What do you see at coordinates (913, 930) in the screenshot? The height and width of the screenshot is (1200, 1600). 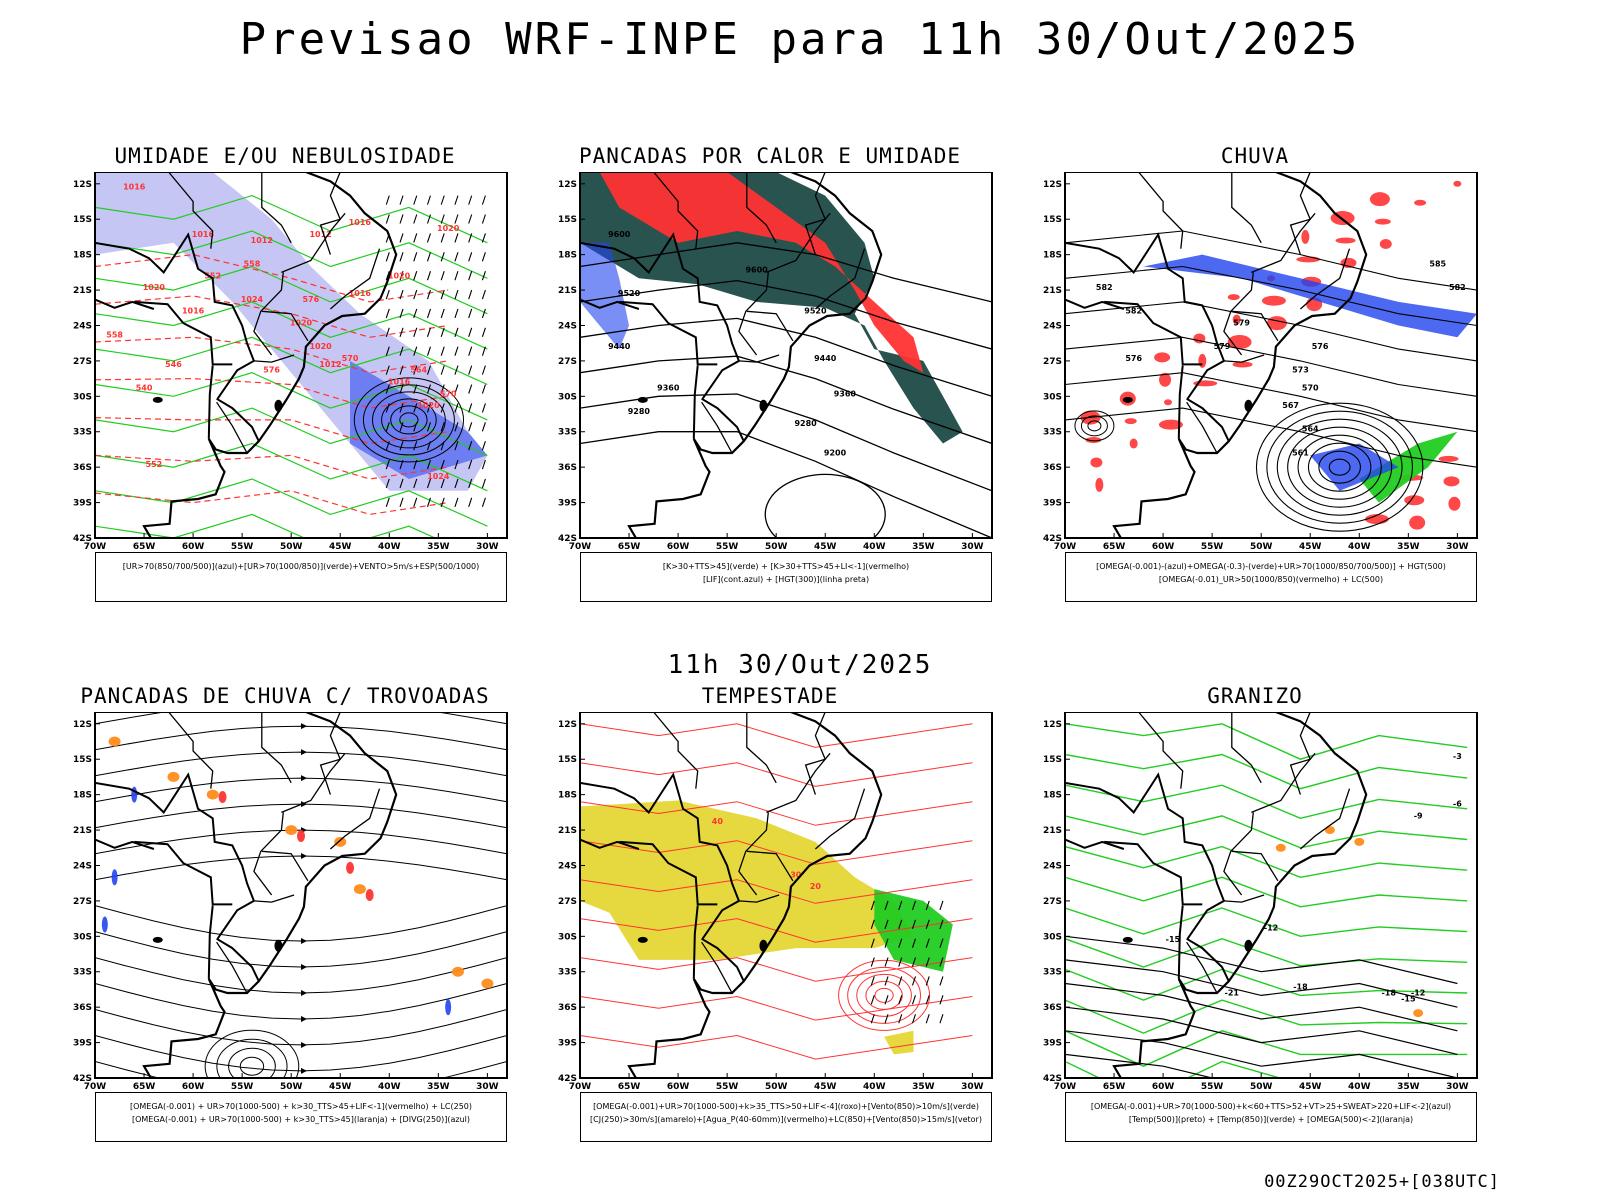 I see `wind850-green` at bounding box center [913, 930].